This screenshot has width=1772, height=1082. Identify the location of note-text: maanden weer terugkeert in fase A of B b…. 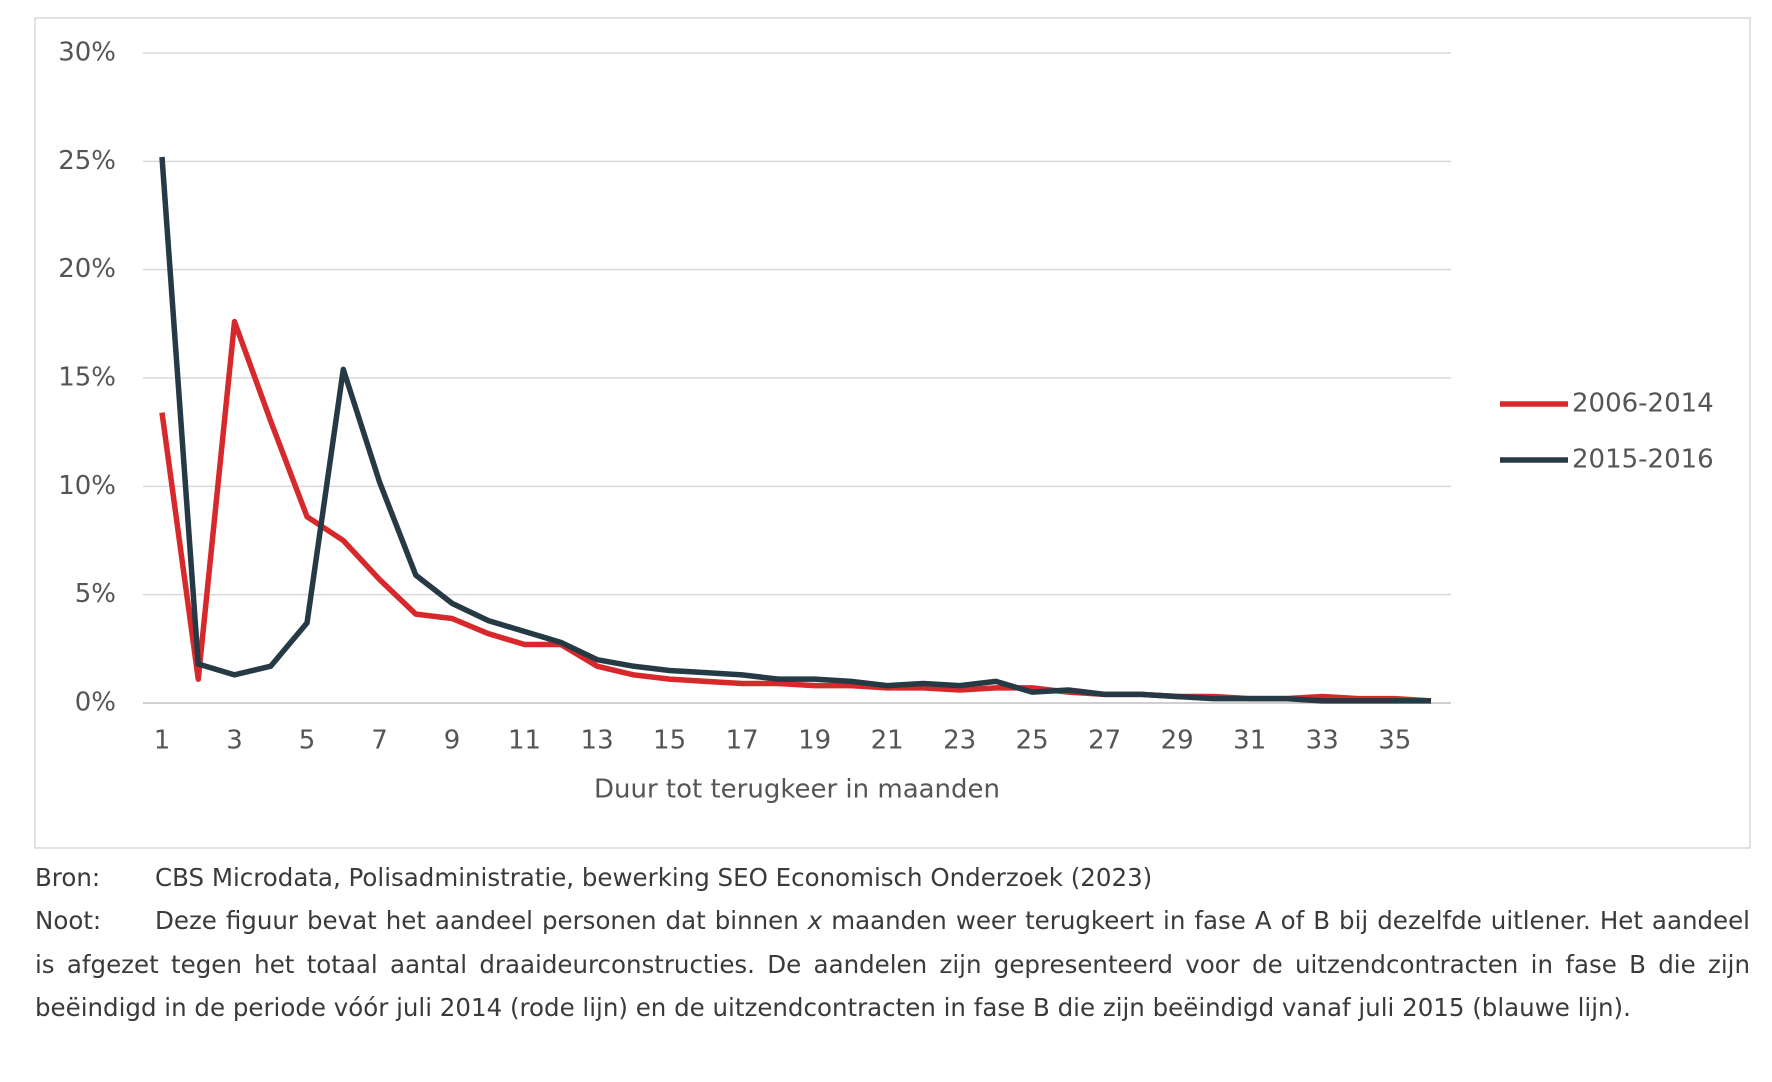
(892, 964).